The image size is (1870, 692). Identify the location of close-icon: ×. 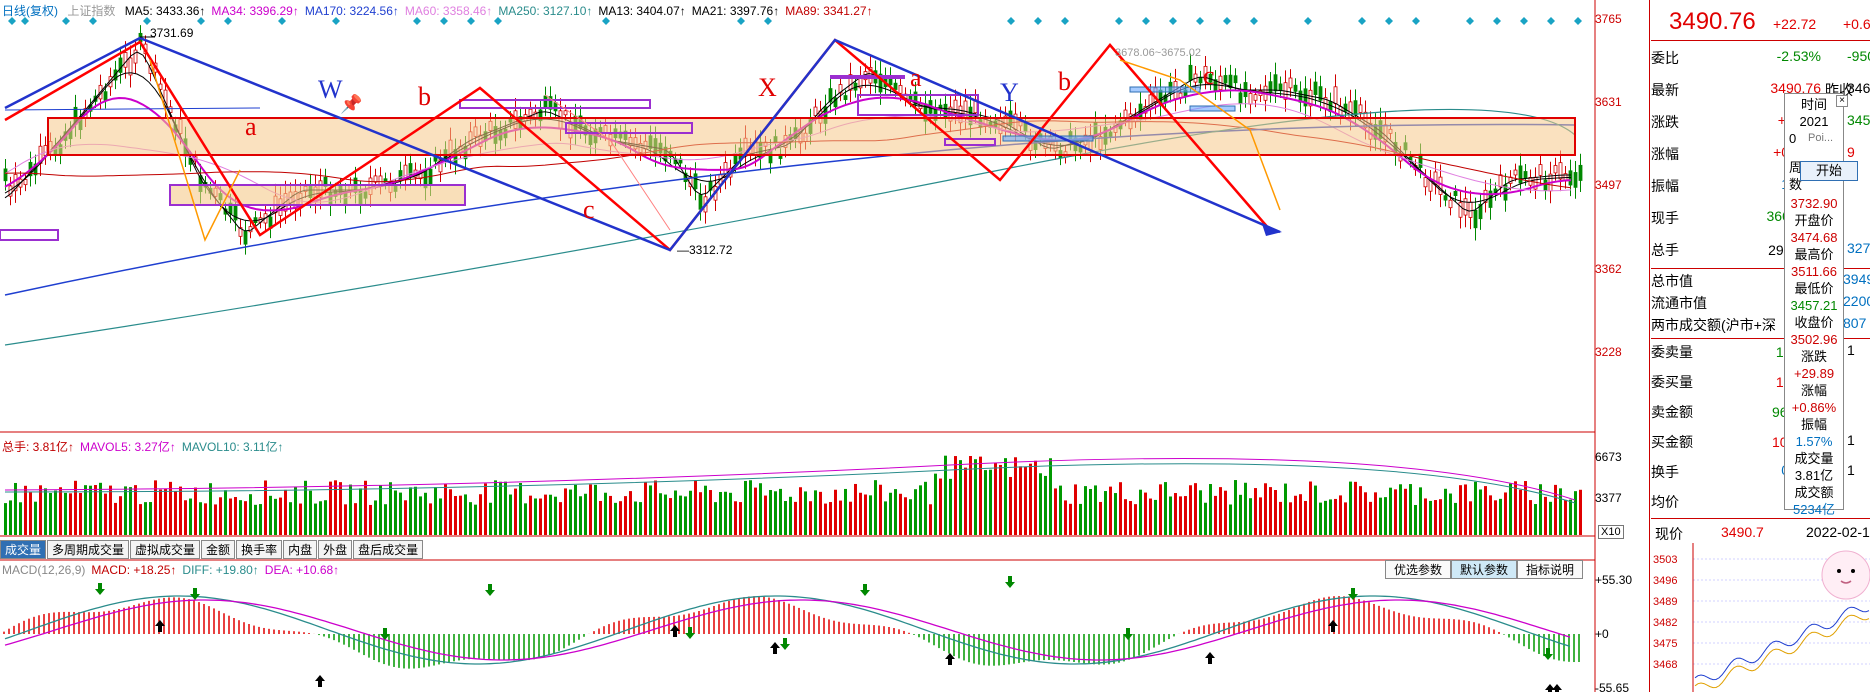
(1842, 101).